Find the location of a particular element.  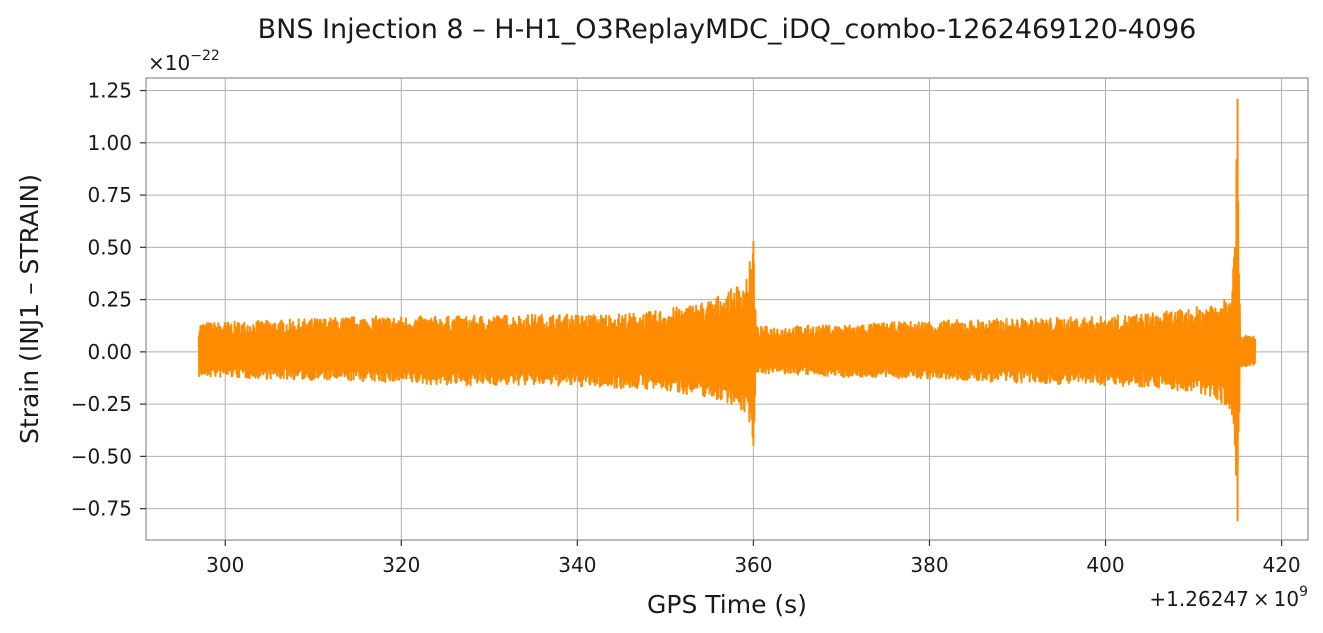

y-axis: −0.75 −0.50 −0.25 0.00 0.25 0.50 0.75 1.00 1.25 is located at coordinates (108, 300).